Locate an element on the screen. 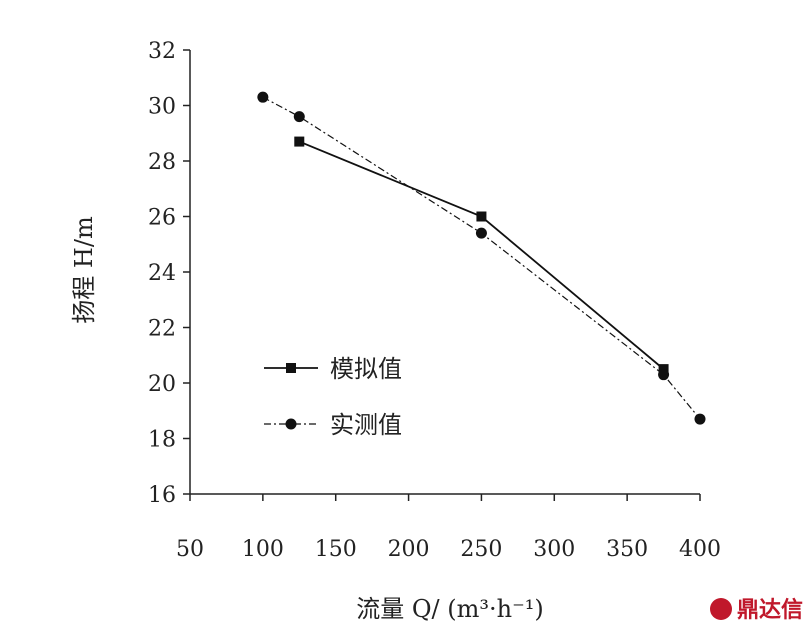  x-axis-title: 流量 Q/ (m³·h⁻¹) is located at coordinates (450, 609).